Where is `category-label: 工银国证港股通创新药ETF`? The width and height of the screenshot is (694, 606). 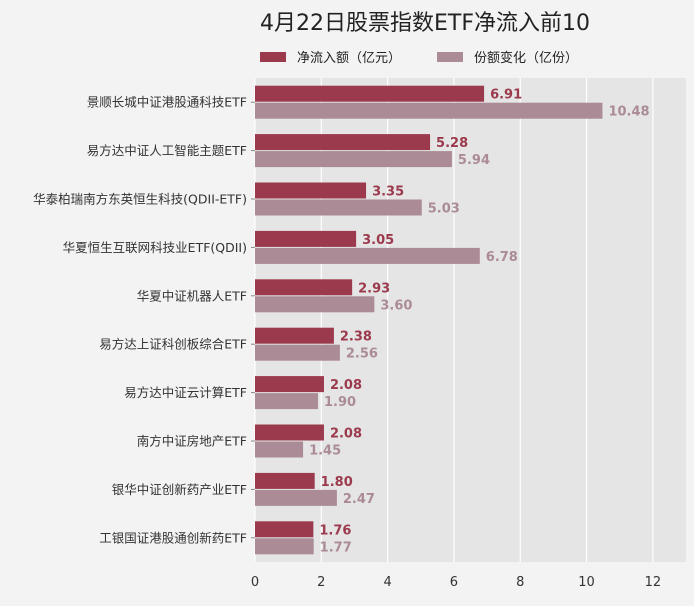
category-label: 工银国证港股通创新药ETF is located at coordinates (173, 537).